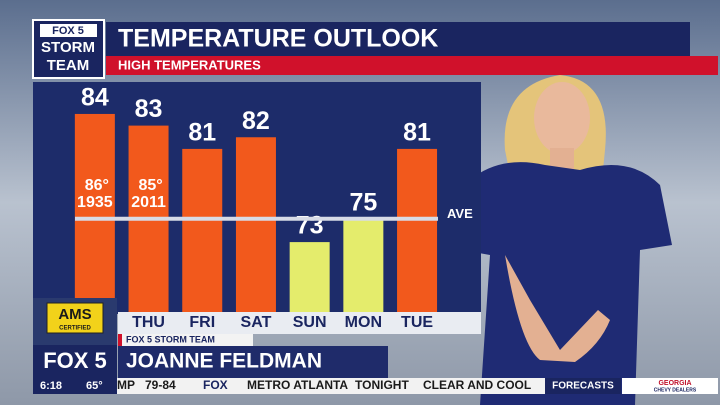 This screenshot has height=410, width=720. What do you see at coordinates (256, 121) in the screenshot?
I see `value-label: 82` at bounding box center [256, 121].